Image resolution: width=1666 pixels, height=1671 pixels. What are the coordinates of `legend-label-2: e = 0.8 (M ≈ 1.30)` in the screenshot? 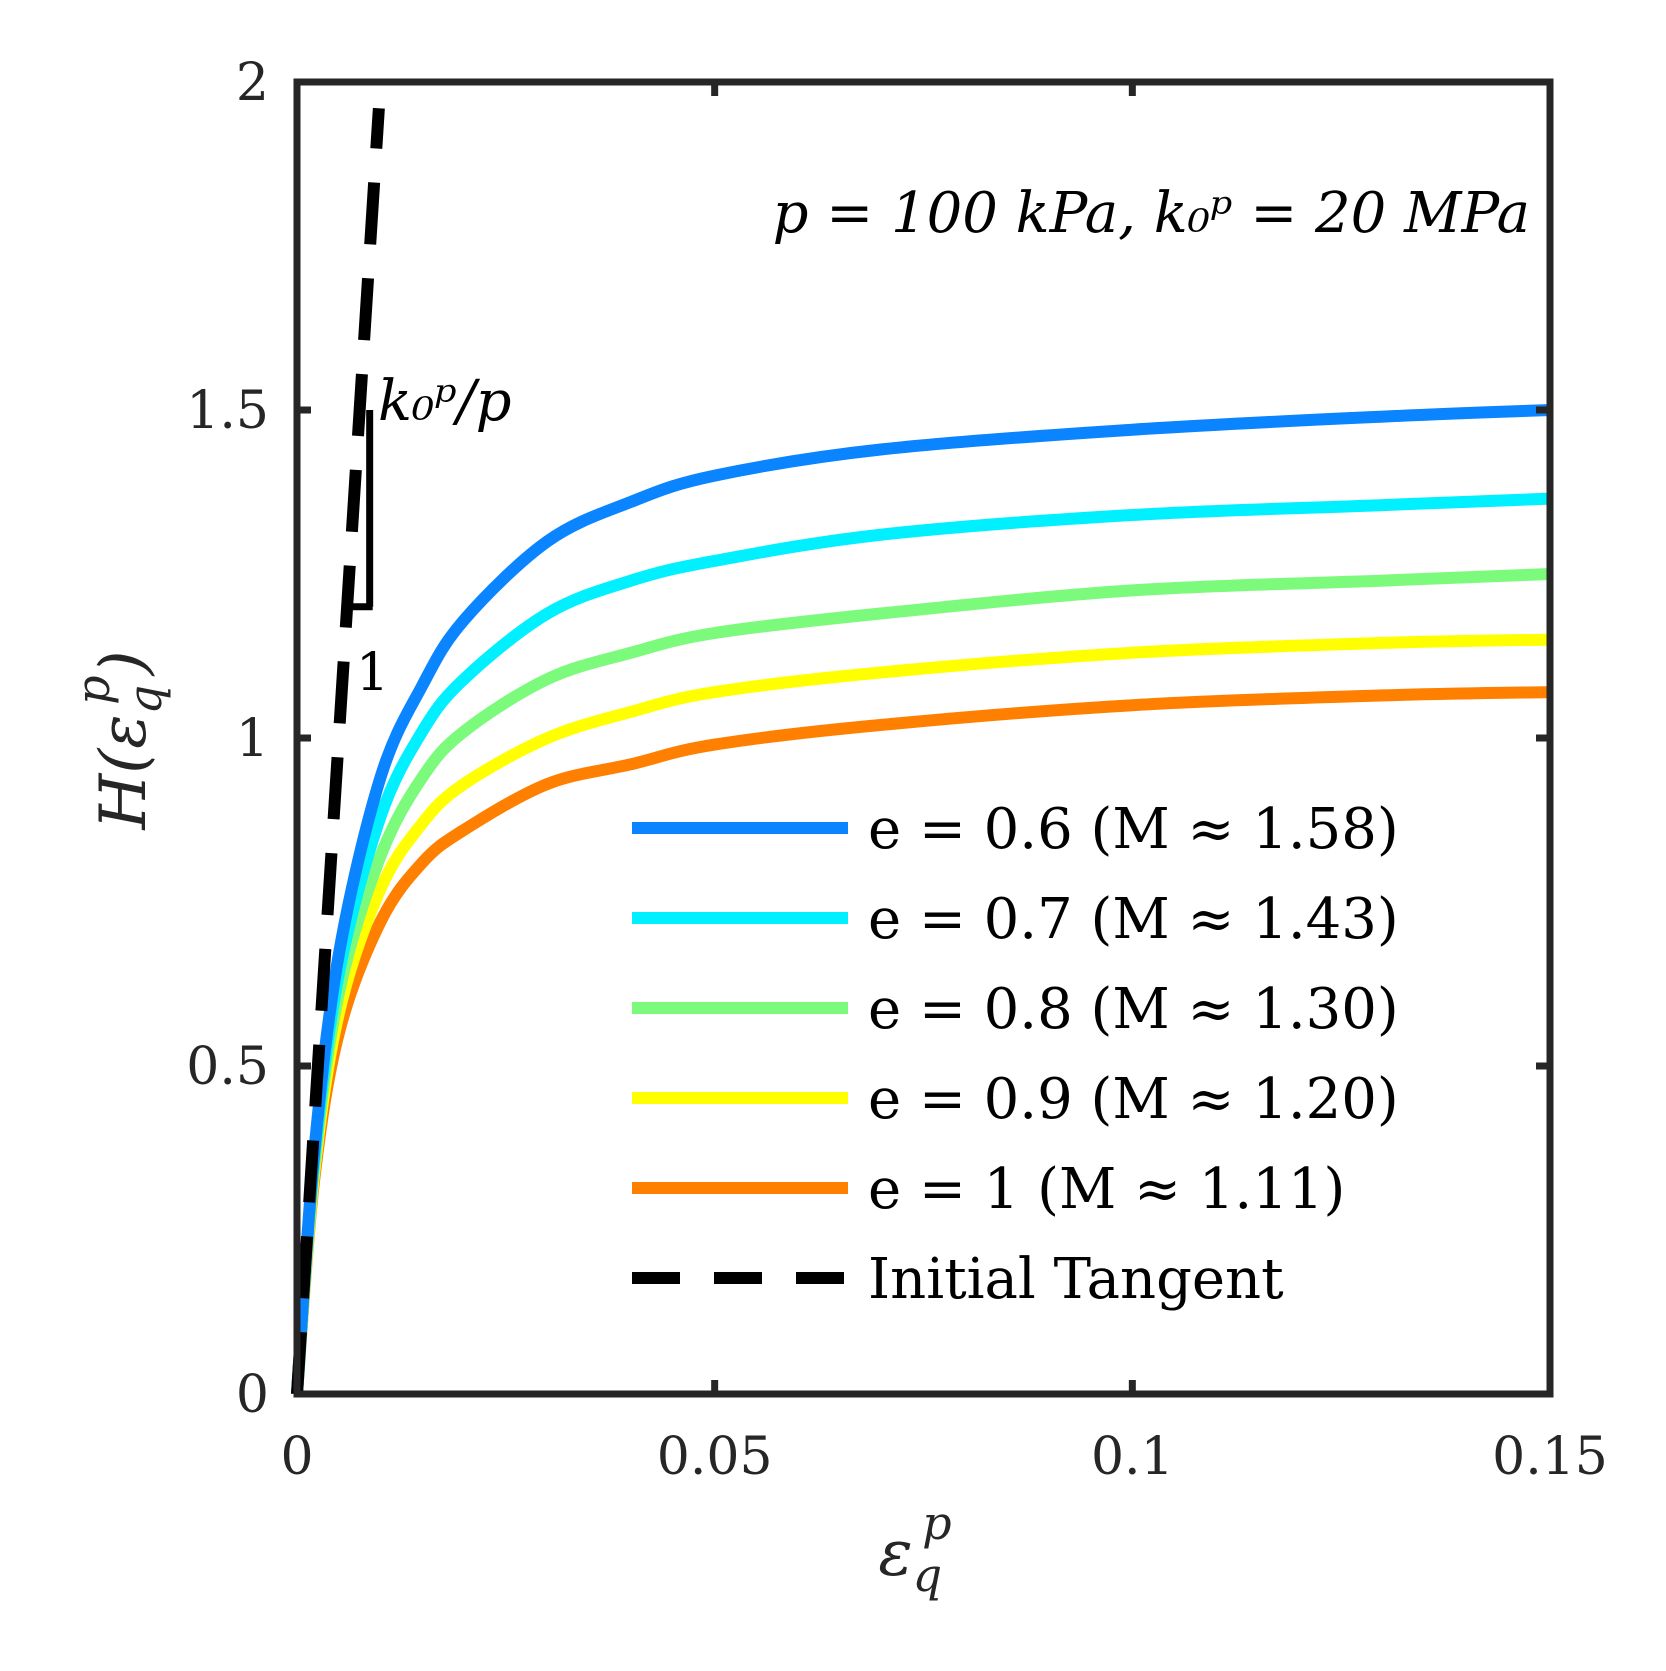 It's located at (1133, 1009).